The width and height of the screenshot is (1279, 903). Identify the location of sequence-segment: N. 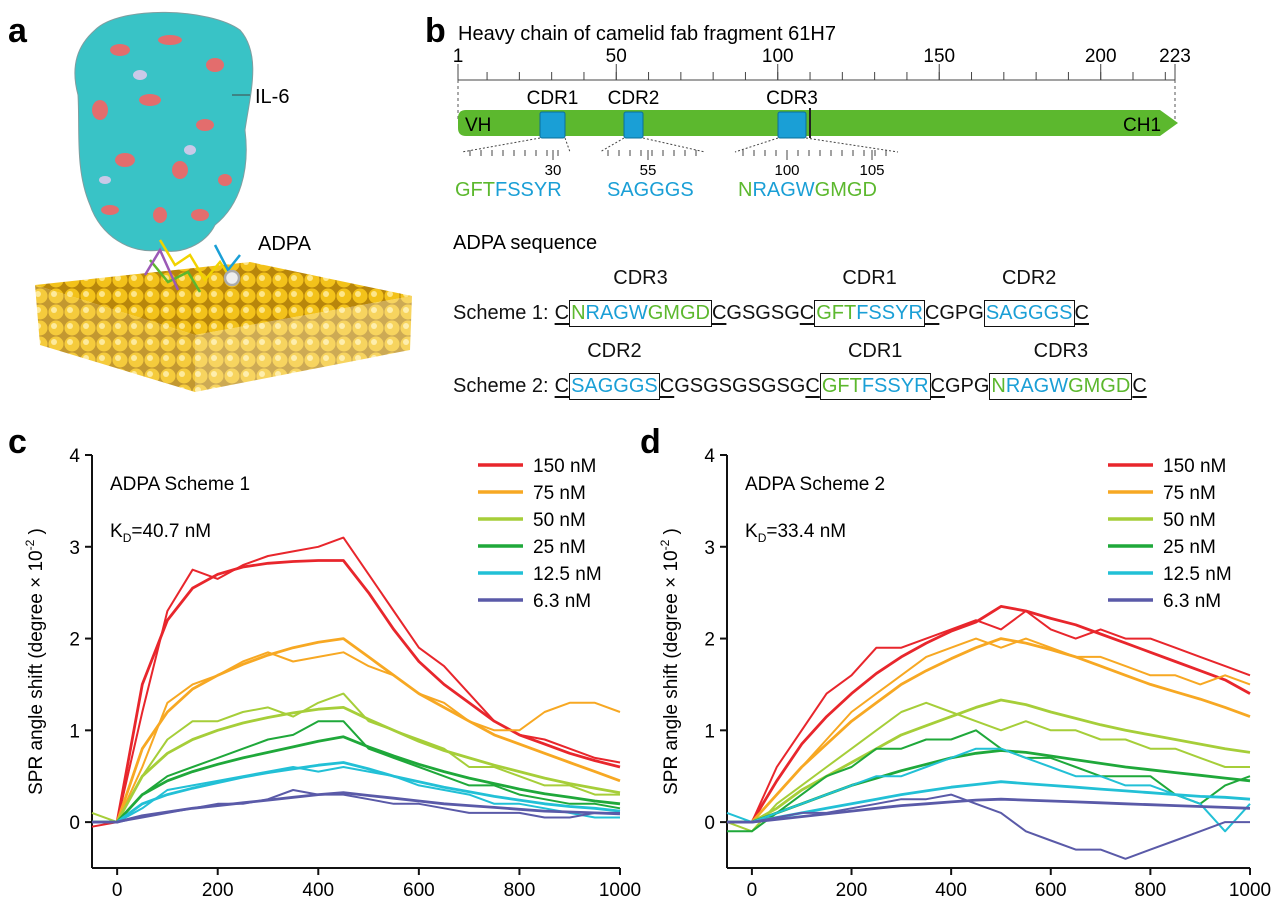
(578, 313).